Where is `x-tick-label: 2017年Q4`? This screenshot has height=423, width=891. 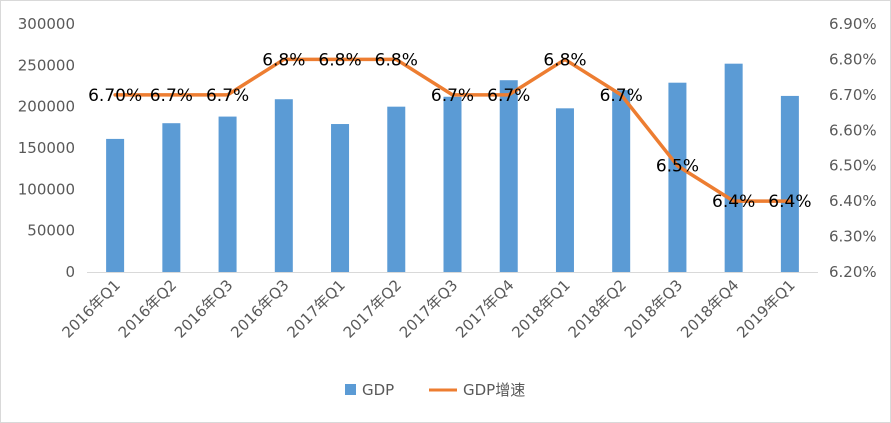 x-tick-label: 2017年Q4 is located at coordinates (484, 308).